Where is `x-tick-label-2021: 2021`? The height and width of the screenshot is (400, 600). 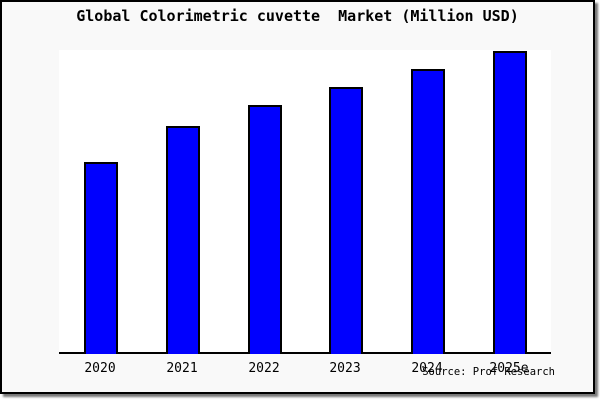 x-tick-label-2021: 2021 is located at coordinates (182, 368).